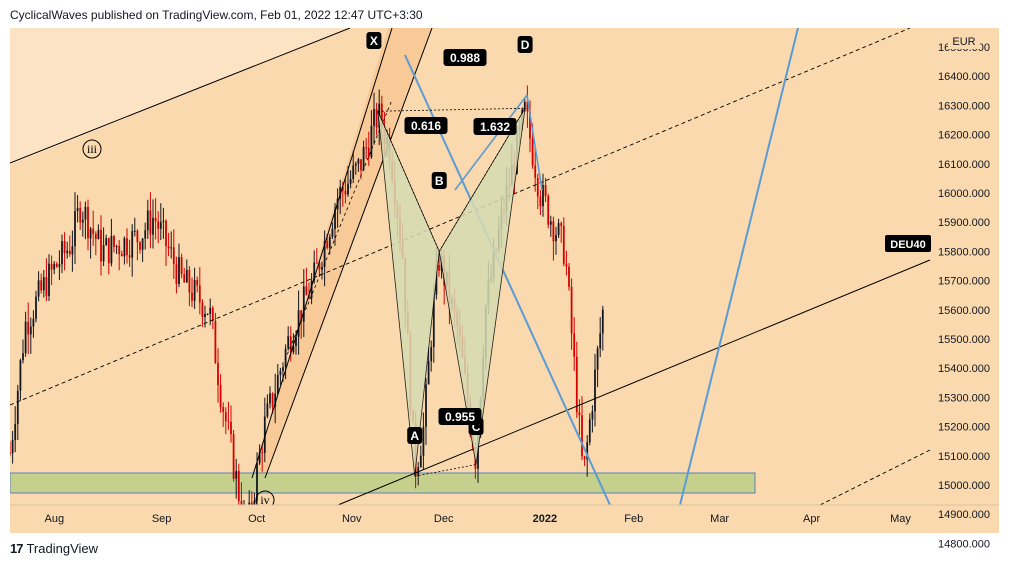 The image size is (1009, 568). I want to click on x-tick-label: Mar, so click(719, 519).